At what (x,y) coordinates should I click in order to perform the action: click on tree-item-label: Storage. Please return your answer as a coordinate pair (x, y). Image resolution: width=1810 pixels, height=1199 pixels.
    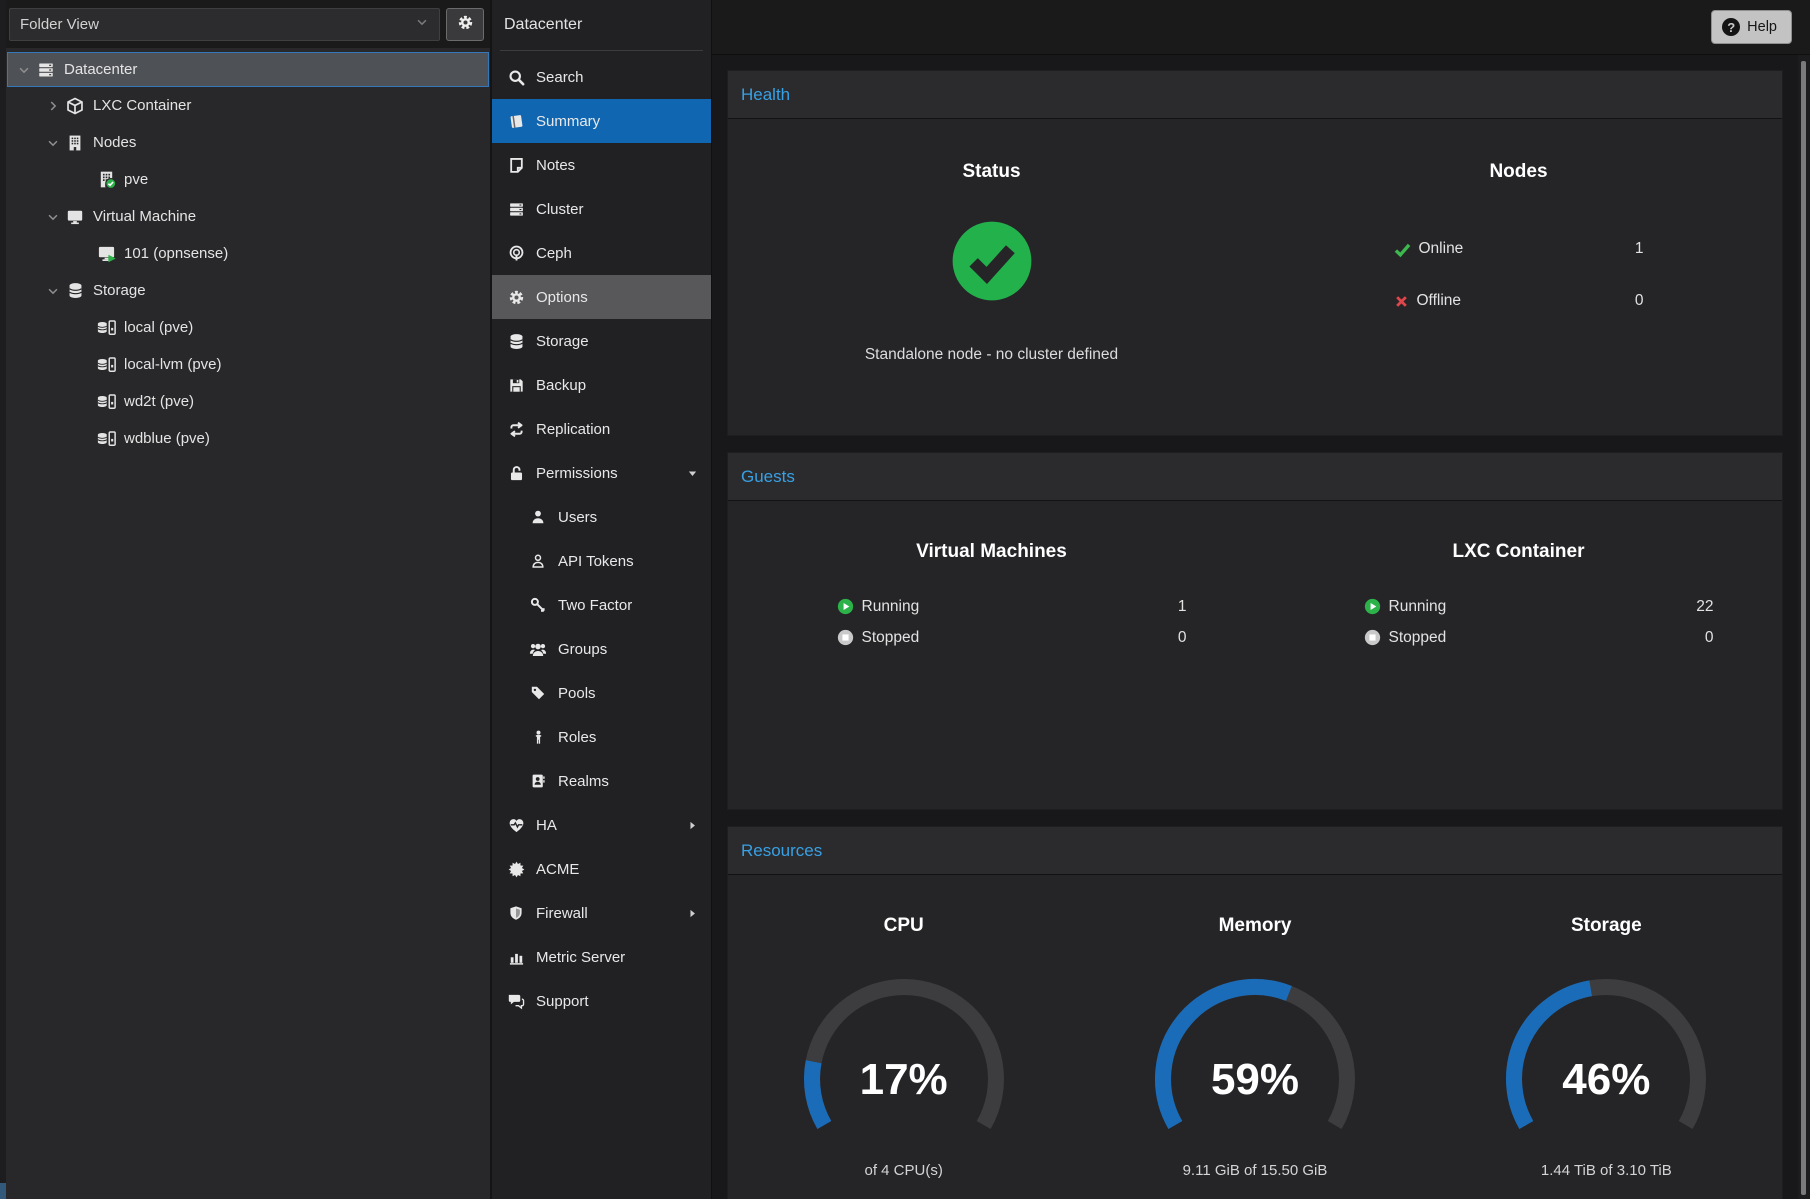
    Looking at the image, I should click on (119, 290).